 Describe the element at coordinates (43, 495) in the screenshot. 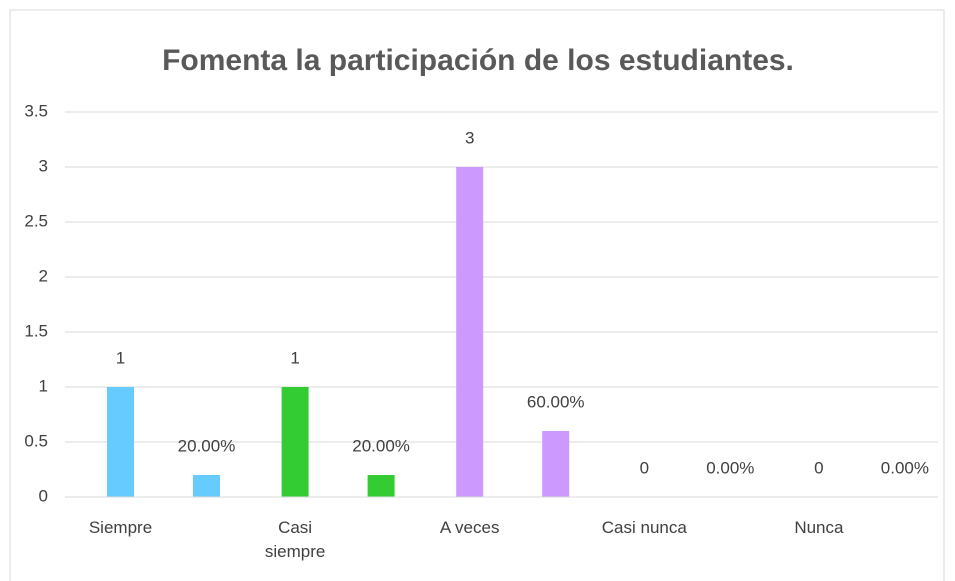

I see `y-tick-label: 0` at that location.